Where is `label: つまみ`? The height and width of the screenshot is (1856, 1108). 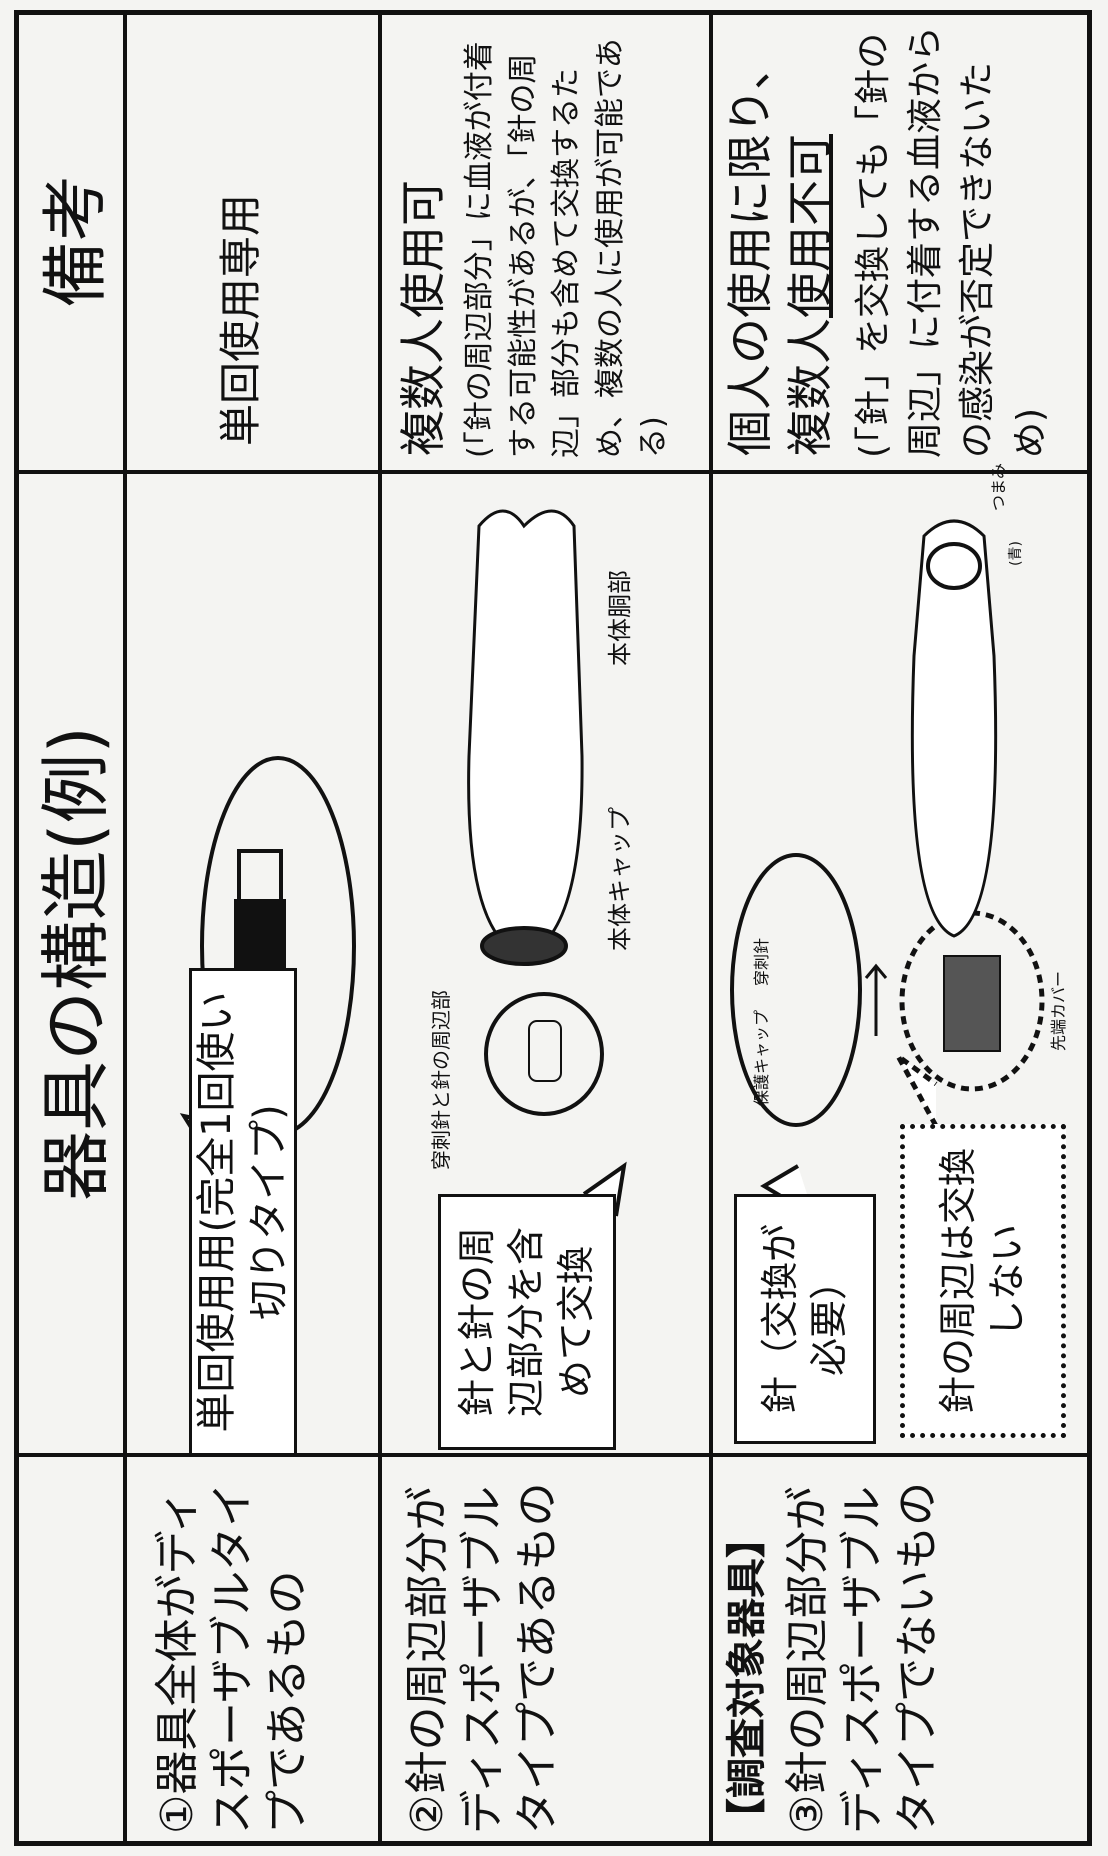 label: つまみ is located at coordinates (998, 486).